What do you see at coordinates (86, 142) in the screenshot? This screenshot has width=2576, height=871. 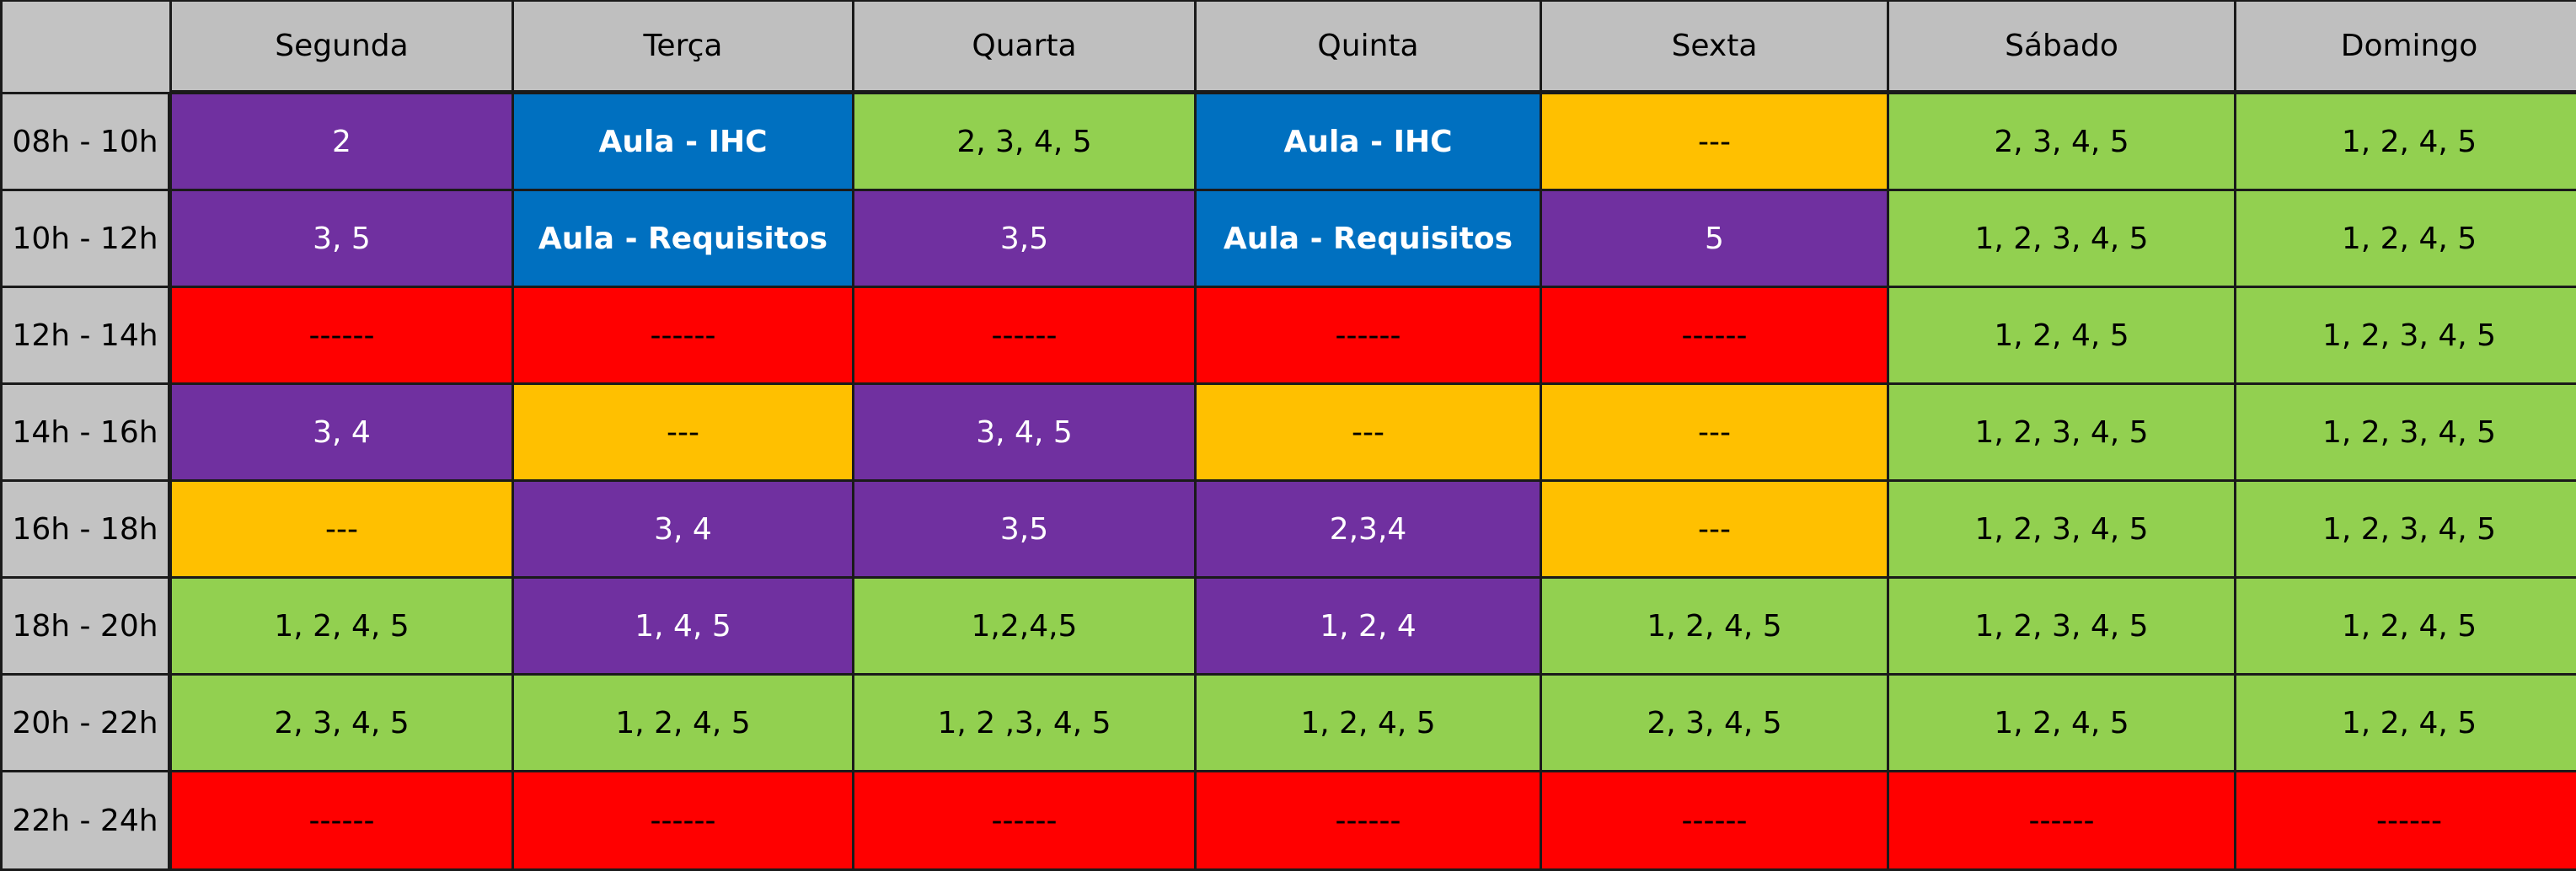 I see `time-slot-label: 08h - 10h` at bounding box center [86, 142].